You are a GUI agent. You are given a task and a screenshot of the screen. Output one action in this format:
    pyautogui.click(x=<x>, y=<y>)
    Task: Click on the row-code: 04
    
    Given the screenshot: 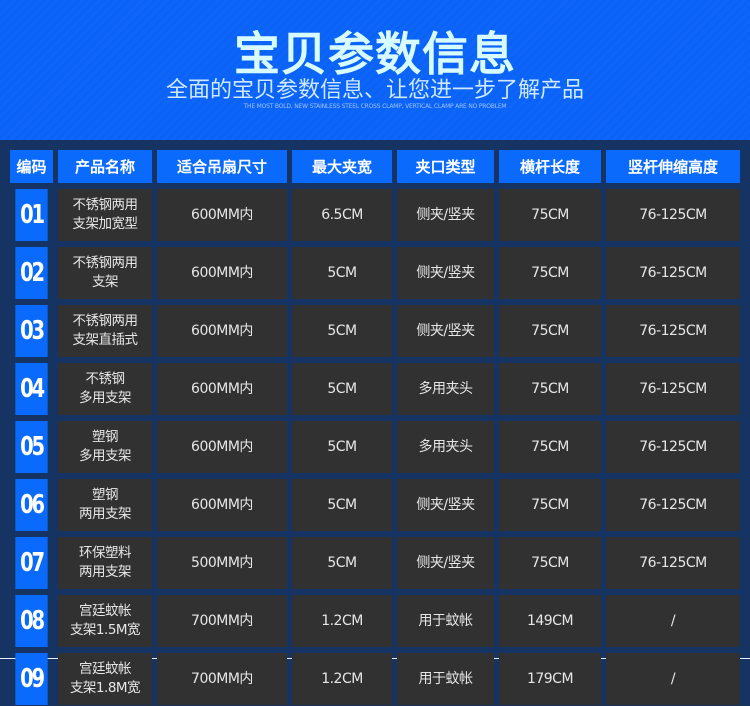 What is the action you would take?
    pyautogui.click(x=31, y=389)
    